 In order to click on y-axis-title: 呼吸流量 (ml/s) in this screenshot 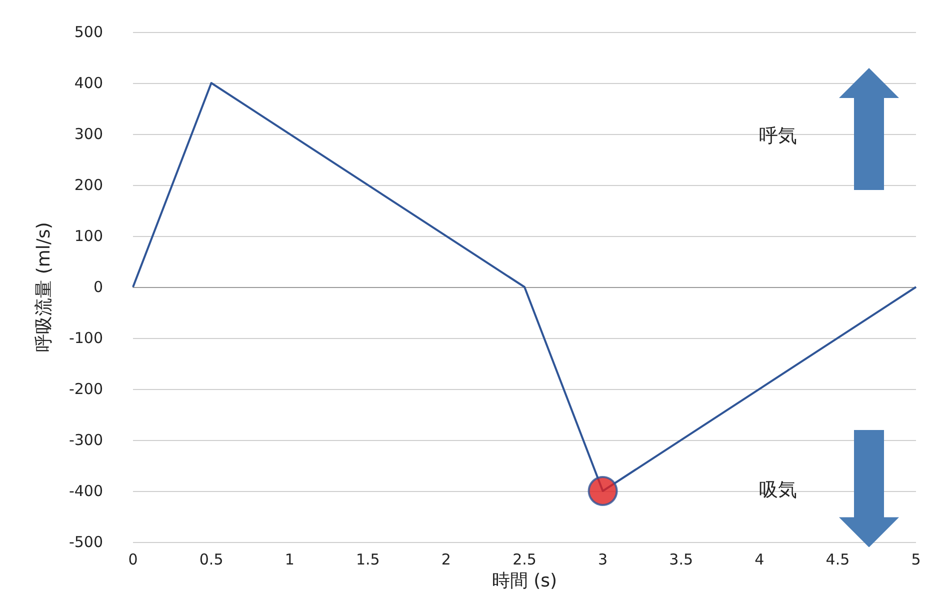, I will do `click(44, 287)`.